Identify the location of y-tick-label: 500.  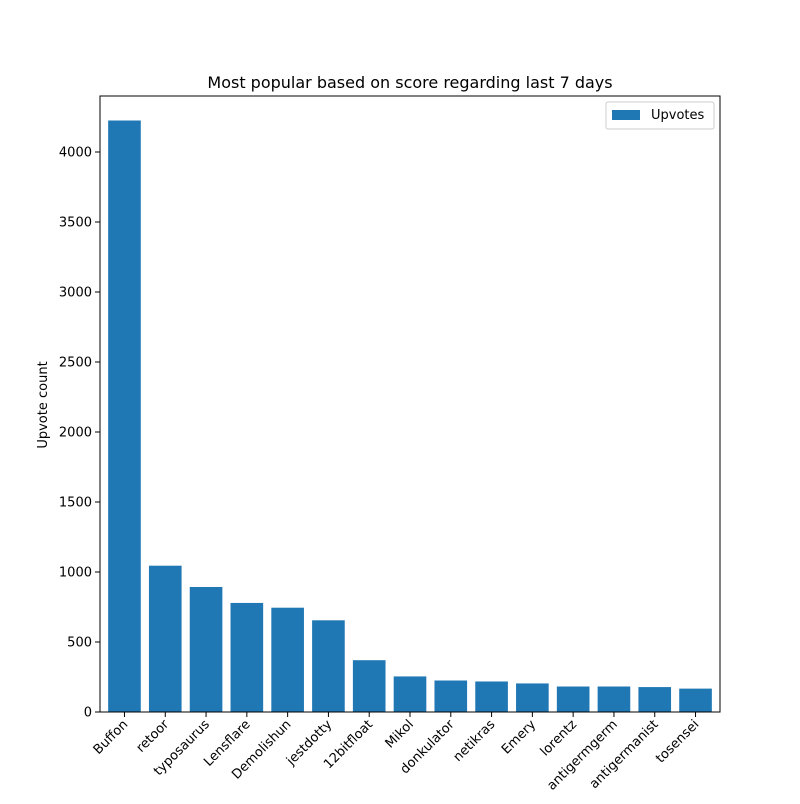
(79, 643).